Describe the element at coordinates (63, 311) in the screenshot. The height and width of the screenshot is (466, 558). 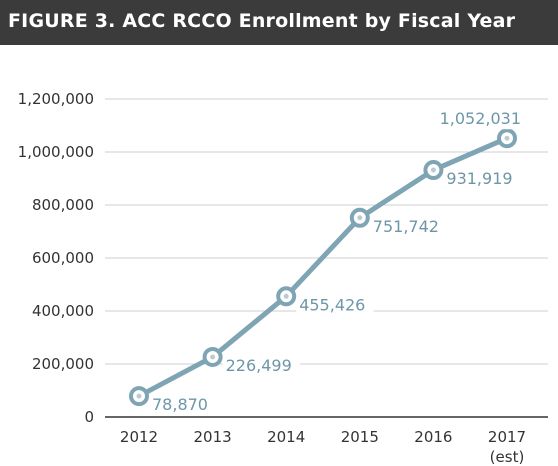
I see `y-tick-label: 400,000` at that location.